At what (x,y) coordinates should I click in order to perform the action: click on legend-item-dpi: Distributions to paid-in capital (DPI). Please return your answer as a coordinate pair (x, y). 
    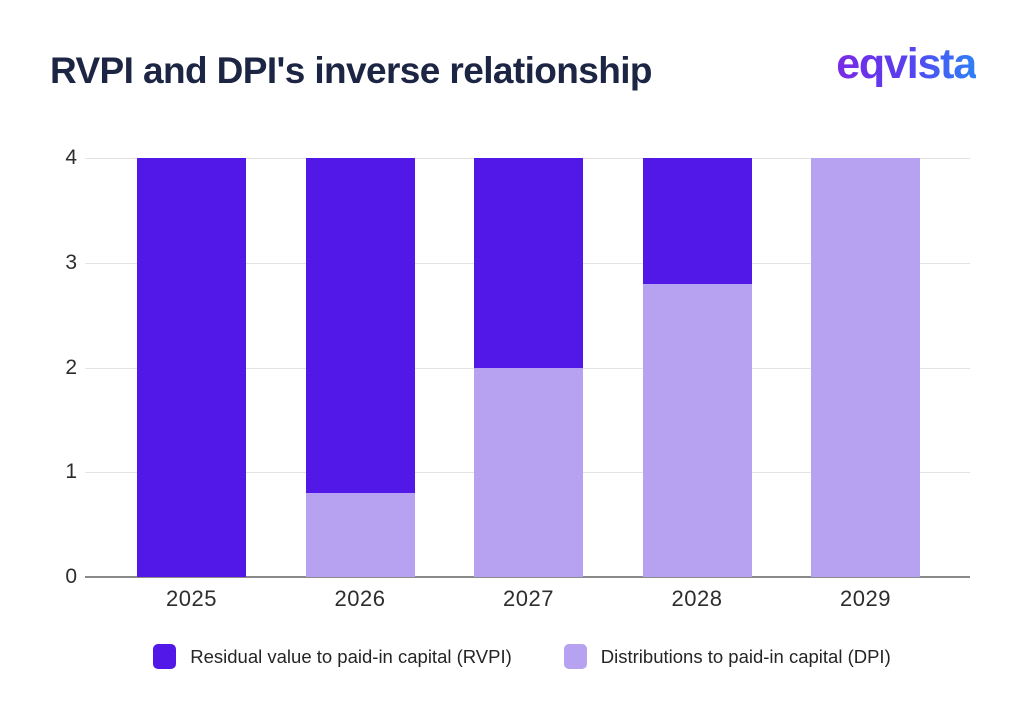
    Looking at the image, I should click on (727, 656).